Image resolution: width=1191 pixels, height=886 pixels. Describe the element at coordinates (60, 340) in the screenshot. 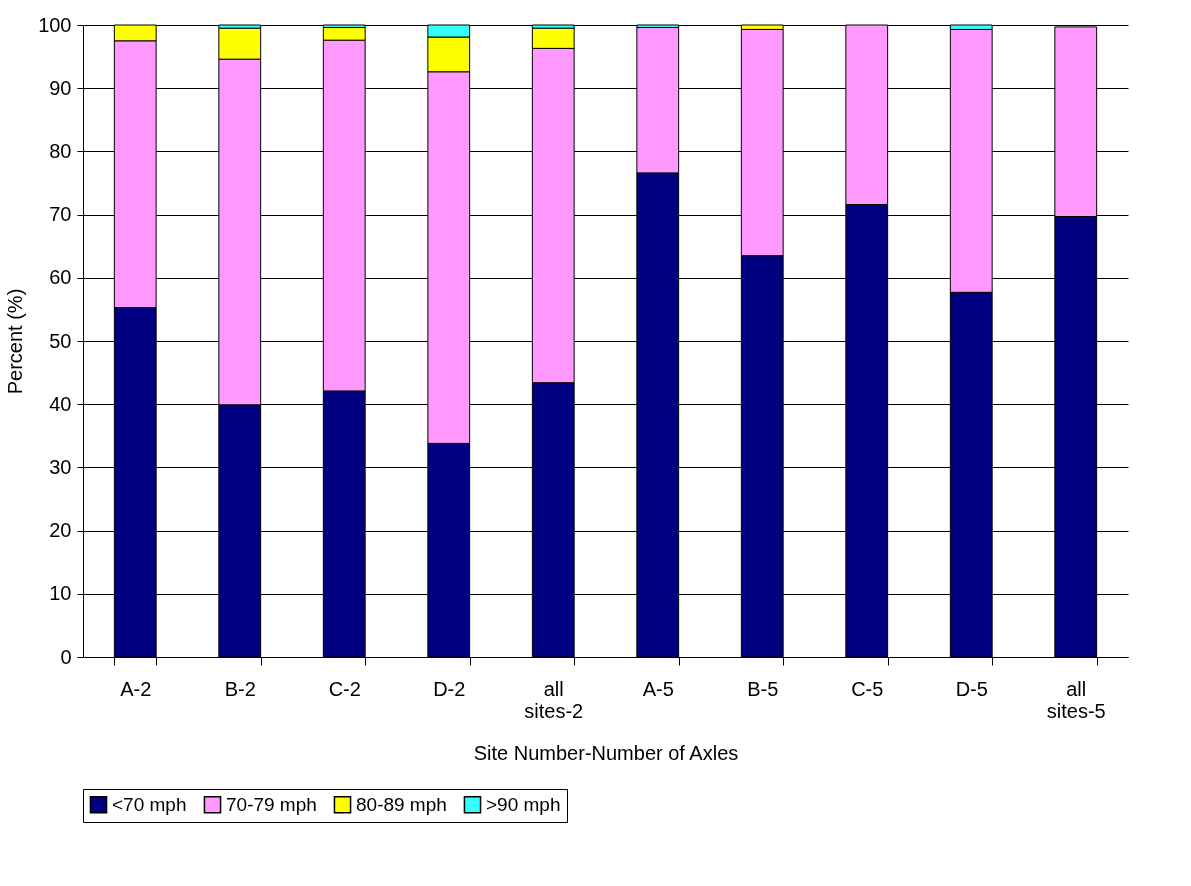

I see `y-tick-label: 50` at that location.